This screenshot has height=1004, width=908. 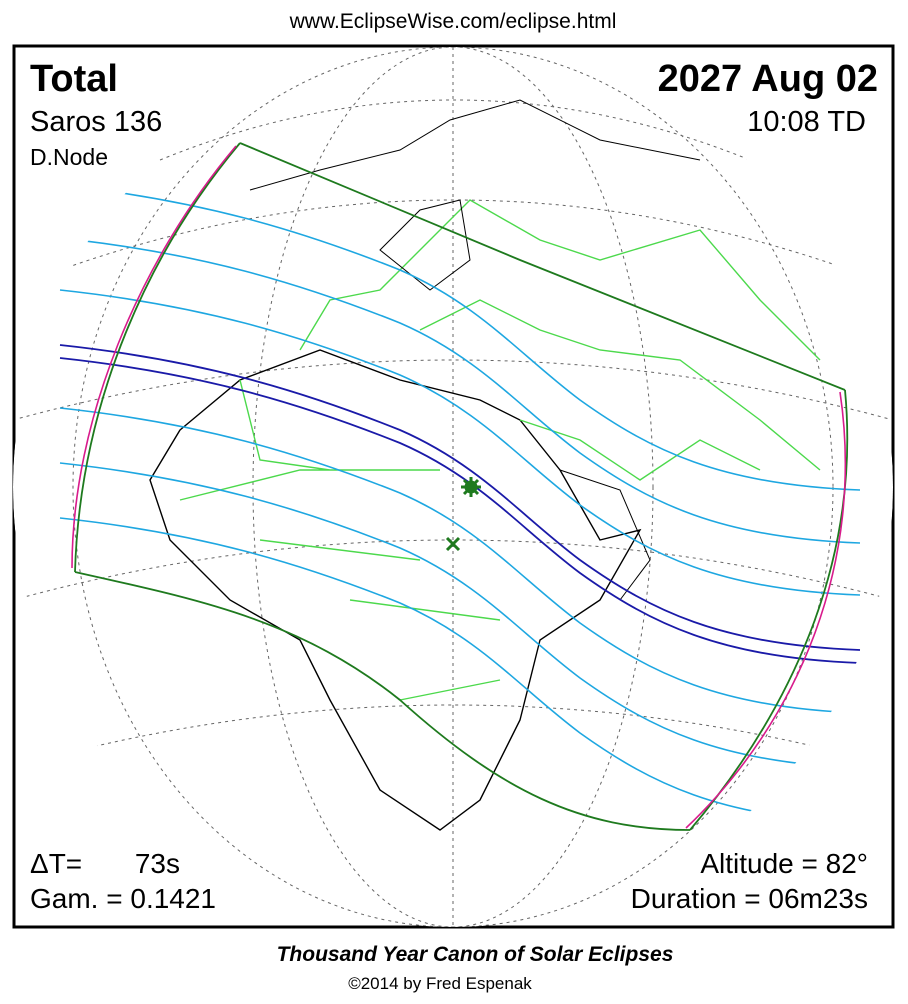 What do you see at coordinates (157, 863) in the screenshot?
I see `delta-t-value: 73s` at bounding box center [157, 863].